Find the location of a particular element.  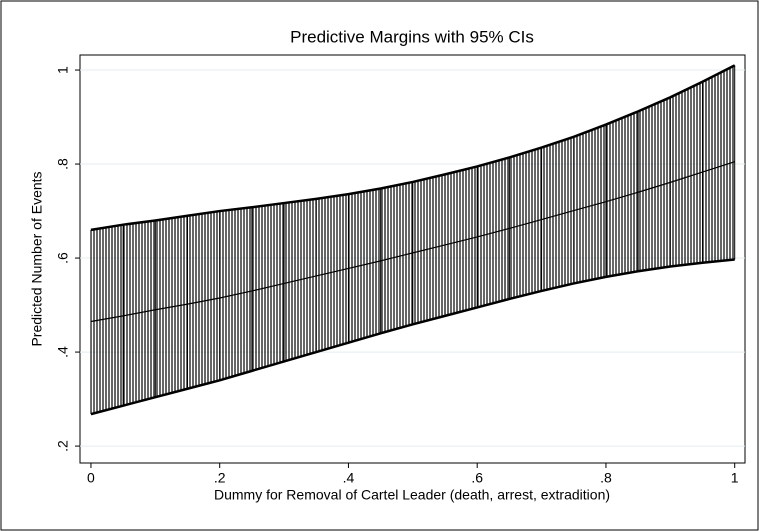

y-tick-label: .4 is located at coordinates (63, 352).